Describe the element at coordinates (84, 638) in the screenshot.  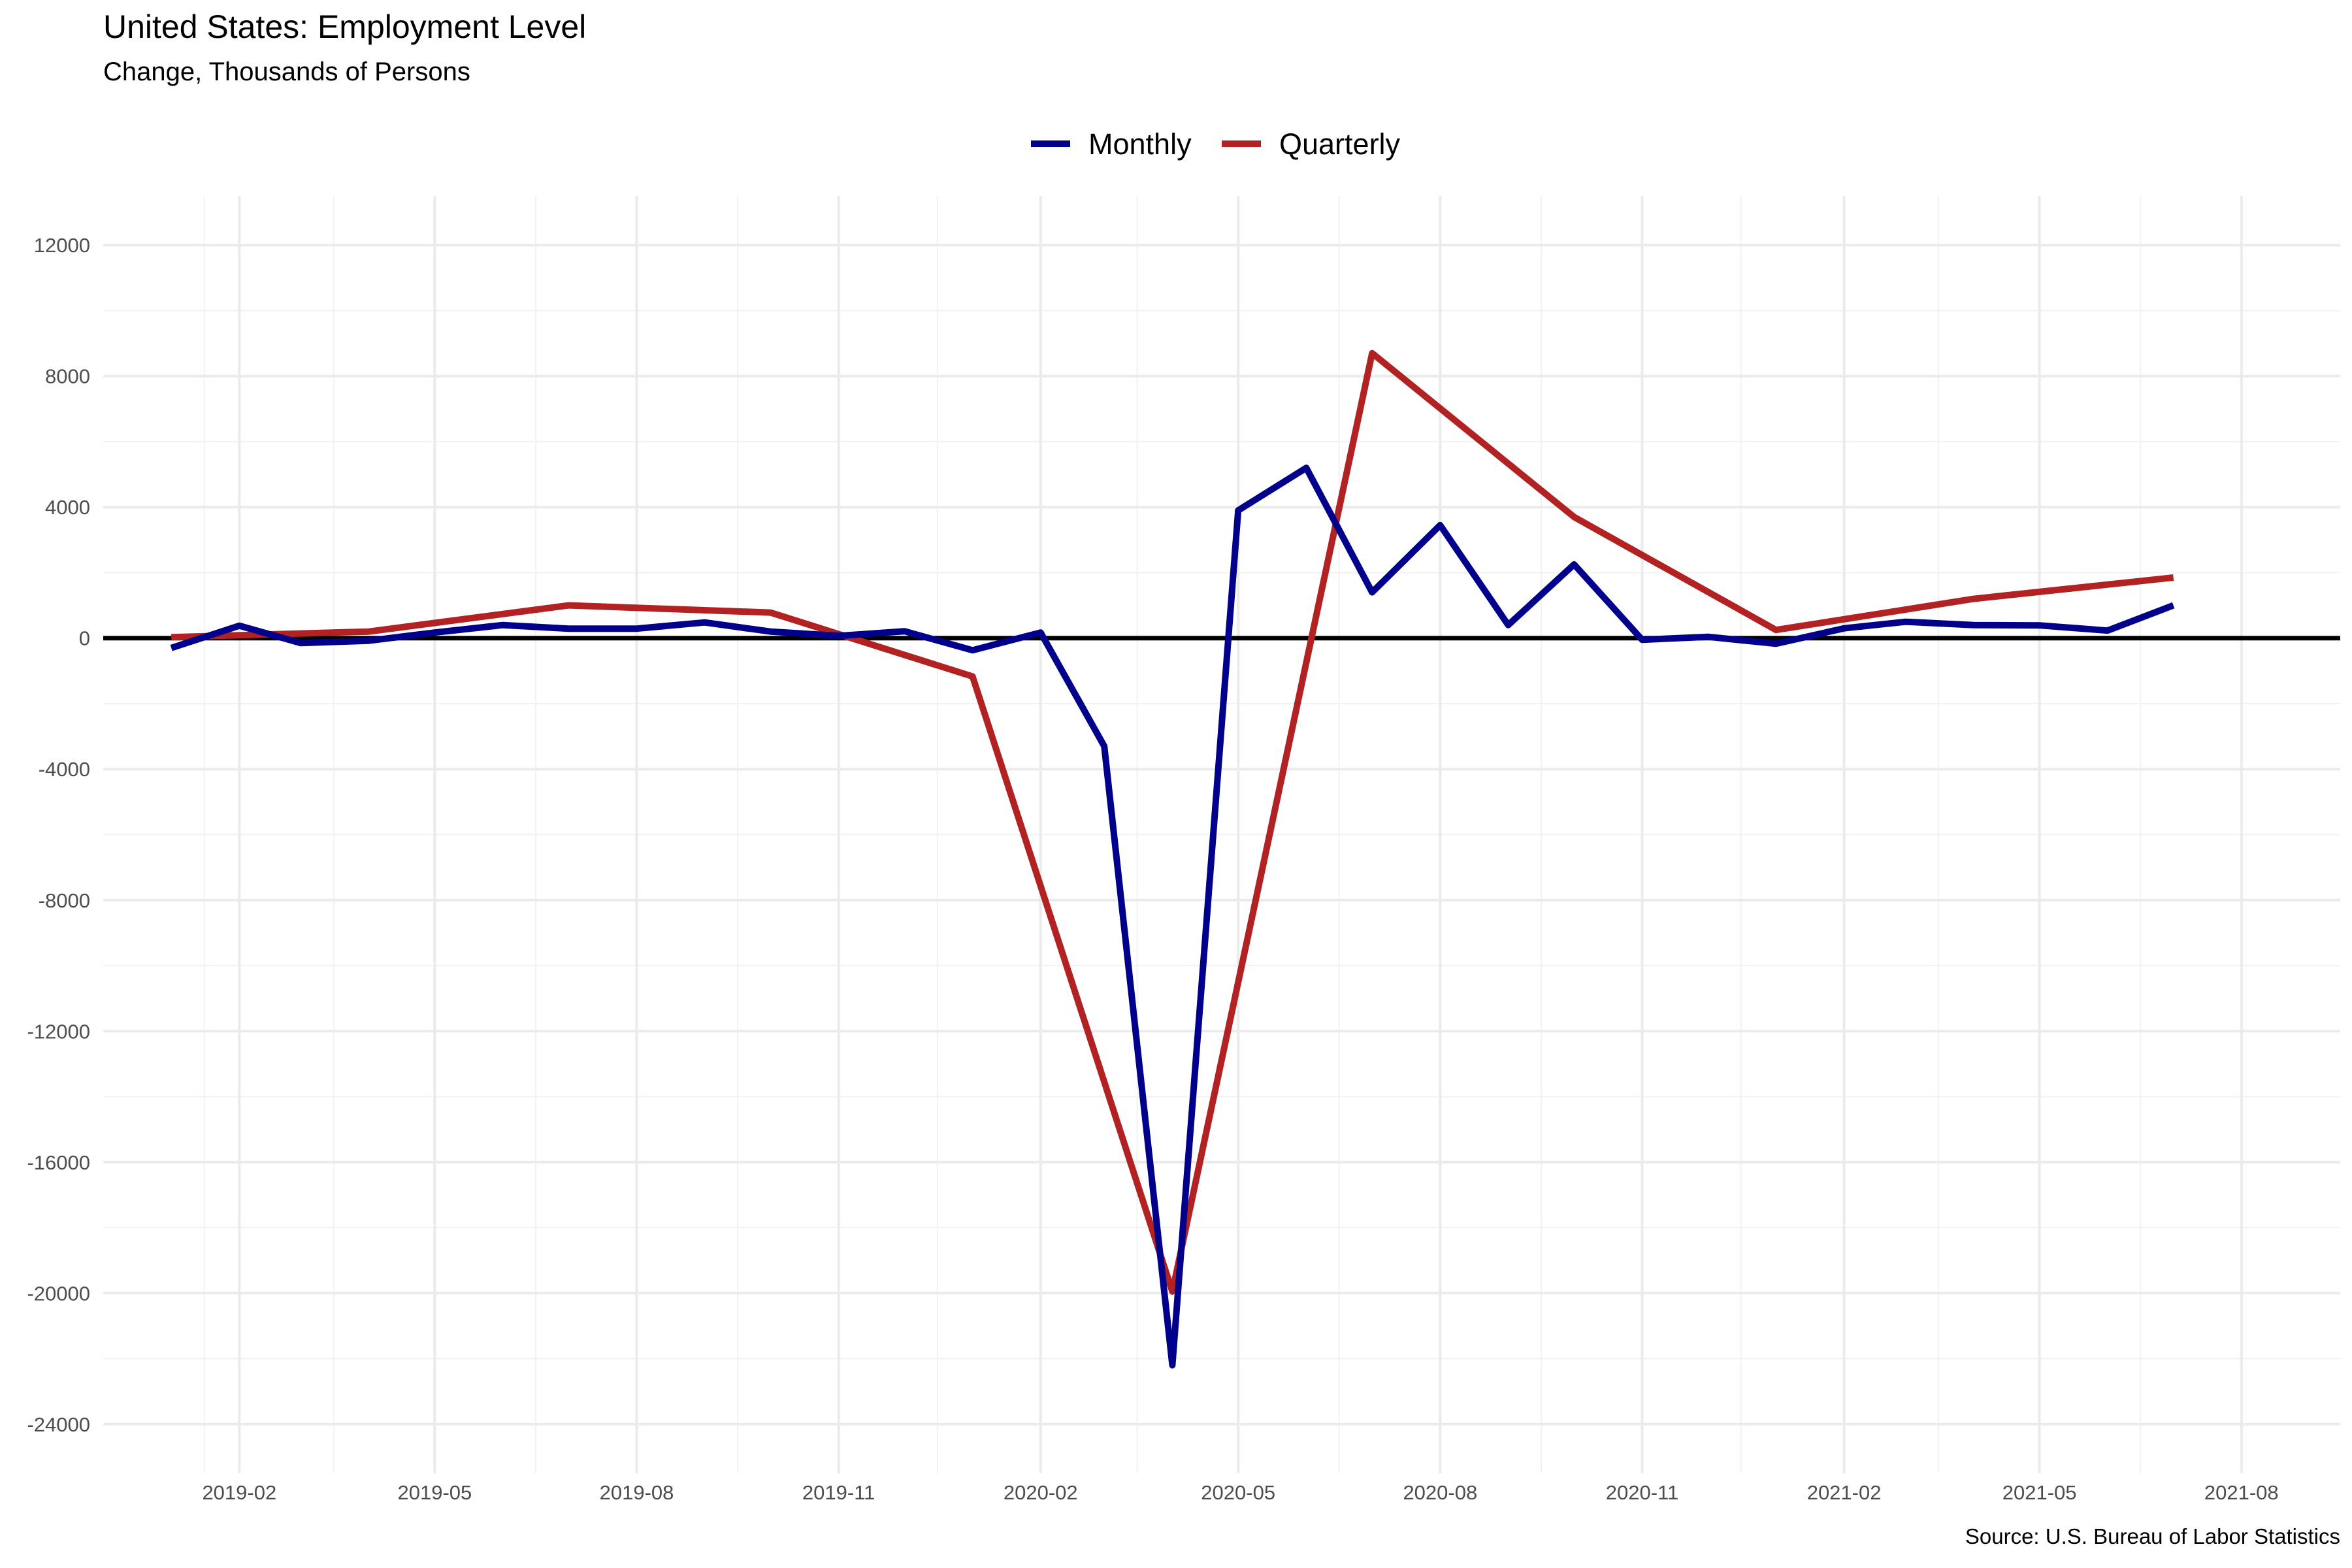
I see `y-tick-label: 0` at that location.